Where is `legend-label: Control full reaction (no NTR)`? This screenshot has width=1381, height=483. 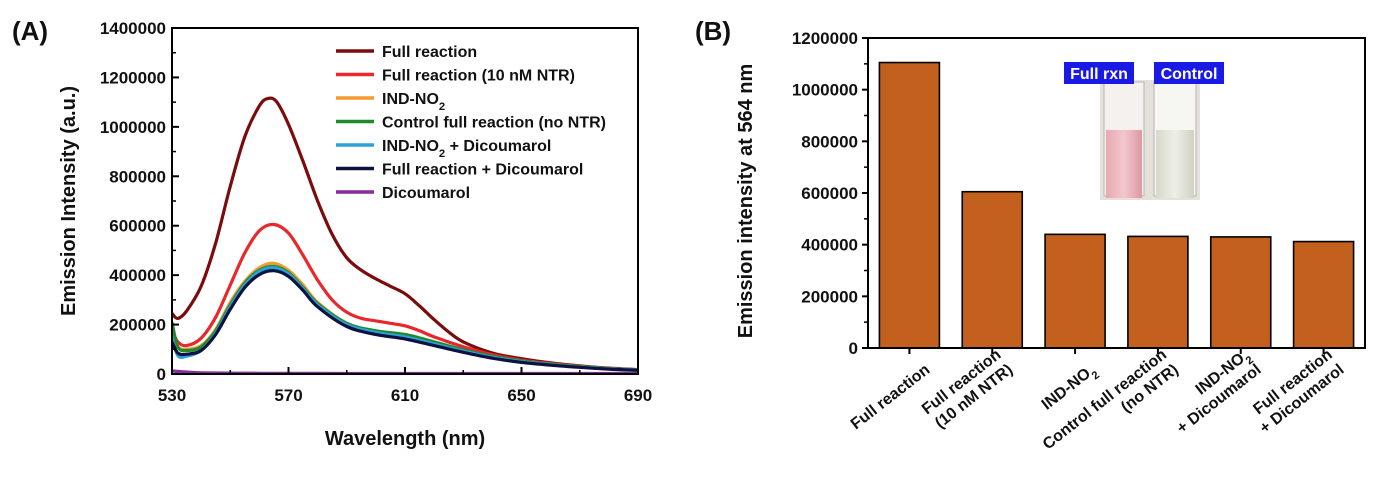 legend-label: Control full reaction (no NTR) is located at coordinates (494, 123).